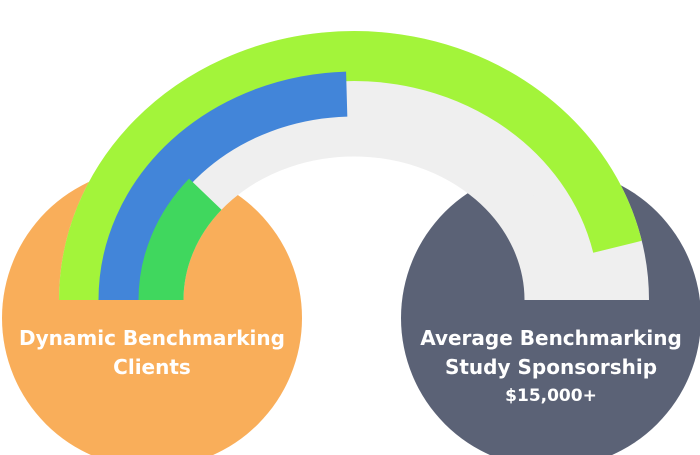 Image resolution: width=700 pixels, height=455 pixels. What do you see at coordinates (152, 367) in the screenshot?
I see `left-circle-label-line2: Clients` at bounding box center [152, 367].